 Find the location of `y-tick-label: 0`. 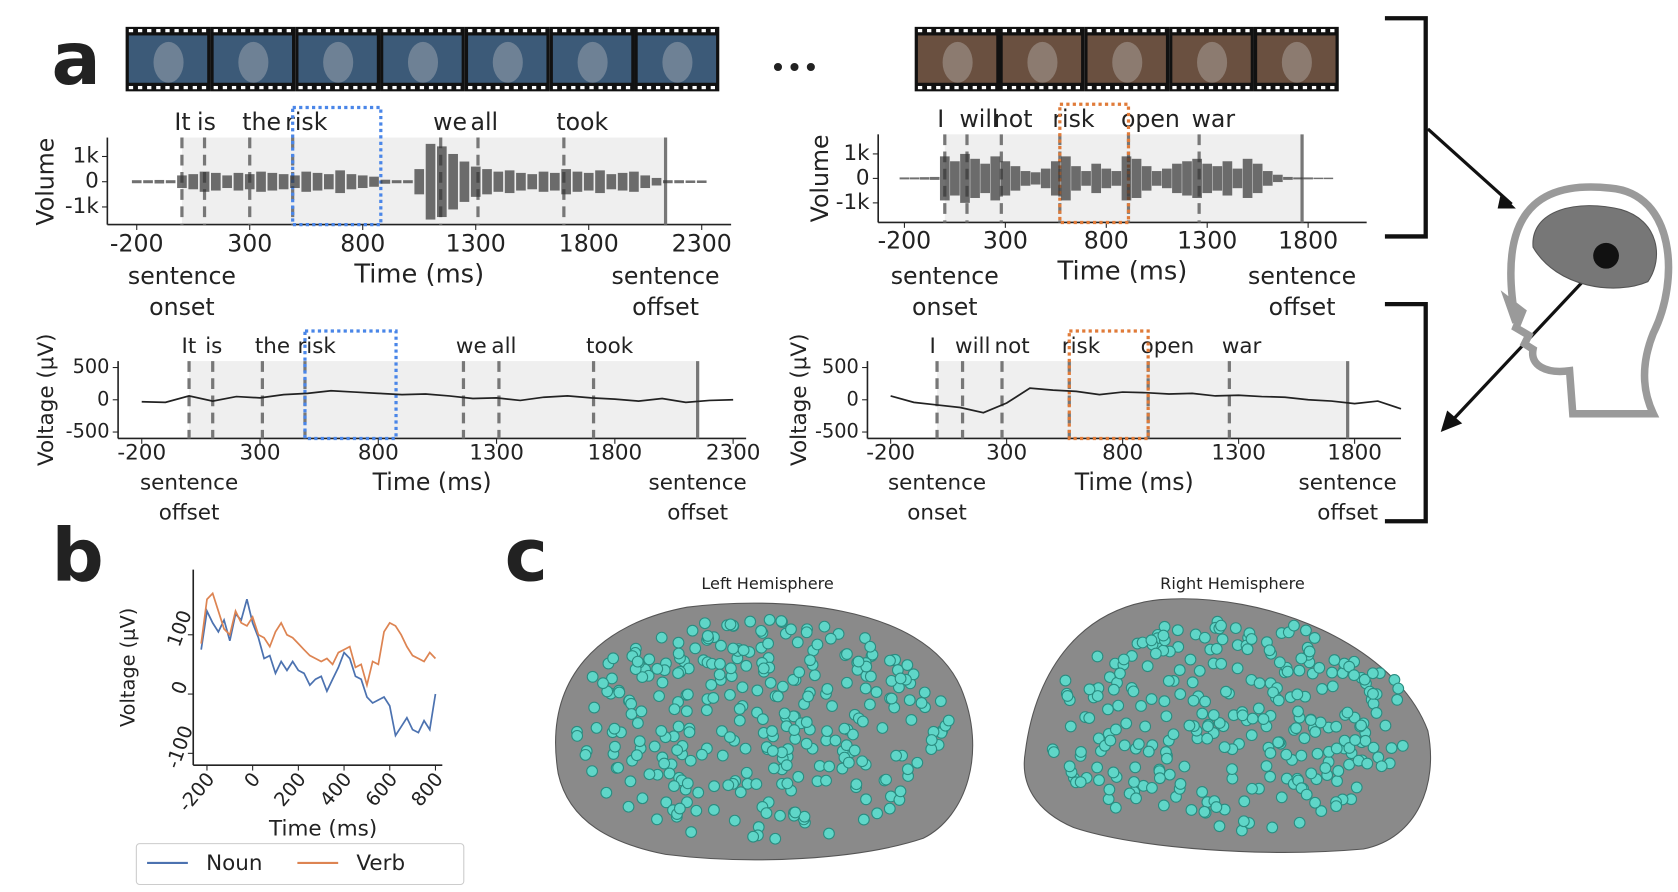

y-tick-label: 0 is located at coordinates (92, 181).